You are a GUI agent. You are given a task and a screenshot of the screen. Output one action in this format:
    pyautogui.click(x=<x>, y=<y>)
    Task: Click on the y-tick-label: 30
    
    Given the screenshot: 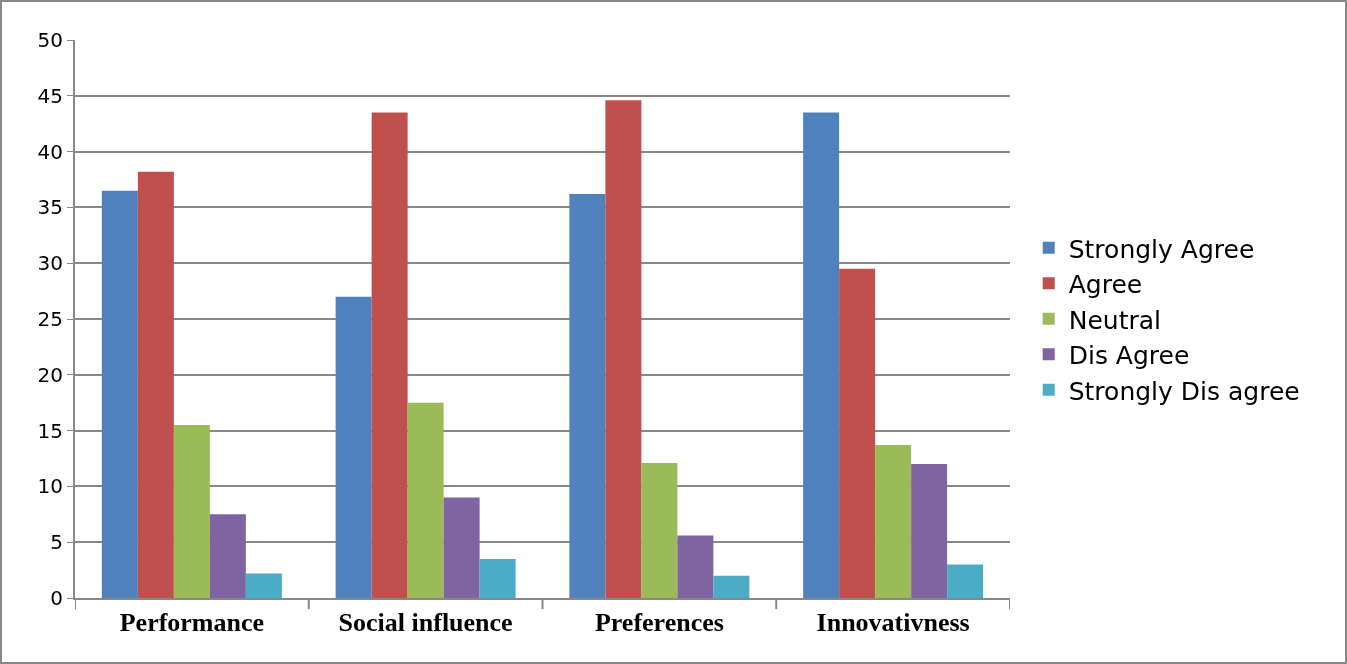 What is the action you would take?
    pyautogui.click(x=50, y=263)
    